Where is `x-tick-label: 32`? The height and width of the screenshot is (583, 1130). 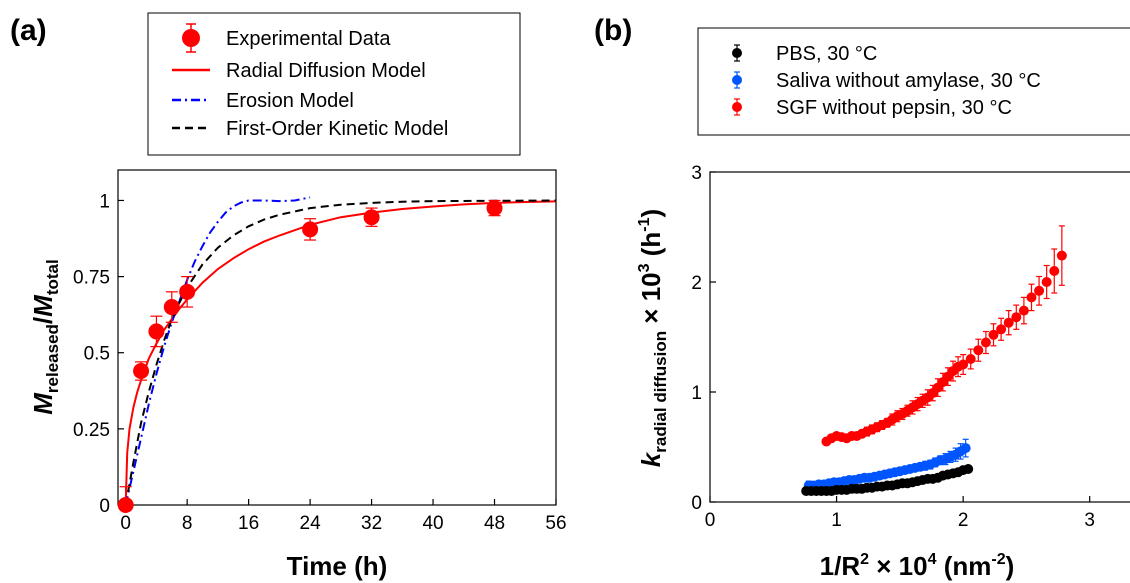
x-tick-label: 32 is located at coordinates (371, 523).